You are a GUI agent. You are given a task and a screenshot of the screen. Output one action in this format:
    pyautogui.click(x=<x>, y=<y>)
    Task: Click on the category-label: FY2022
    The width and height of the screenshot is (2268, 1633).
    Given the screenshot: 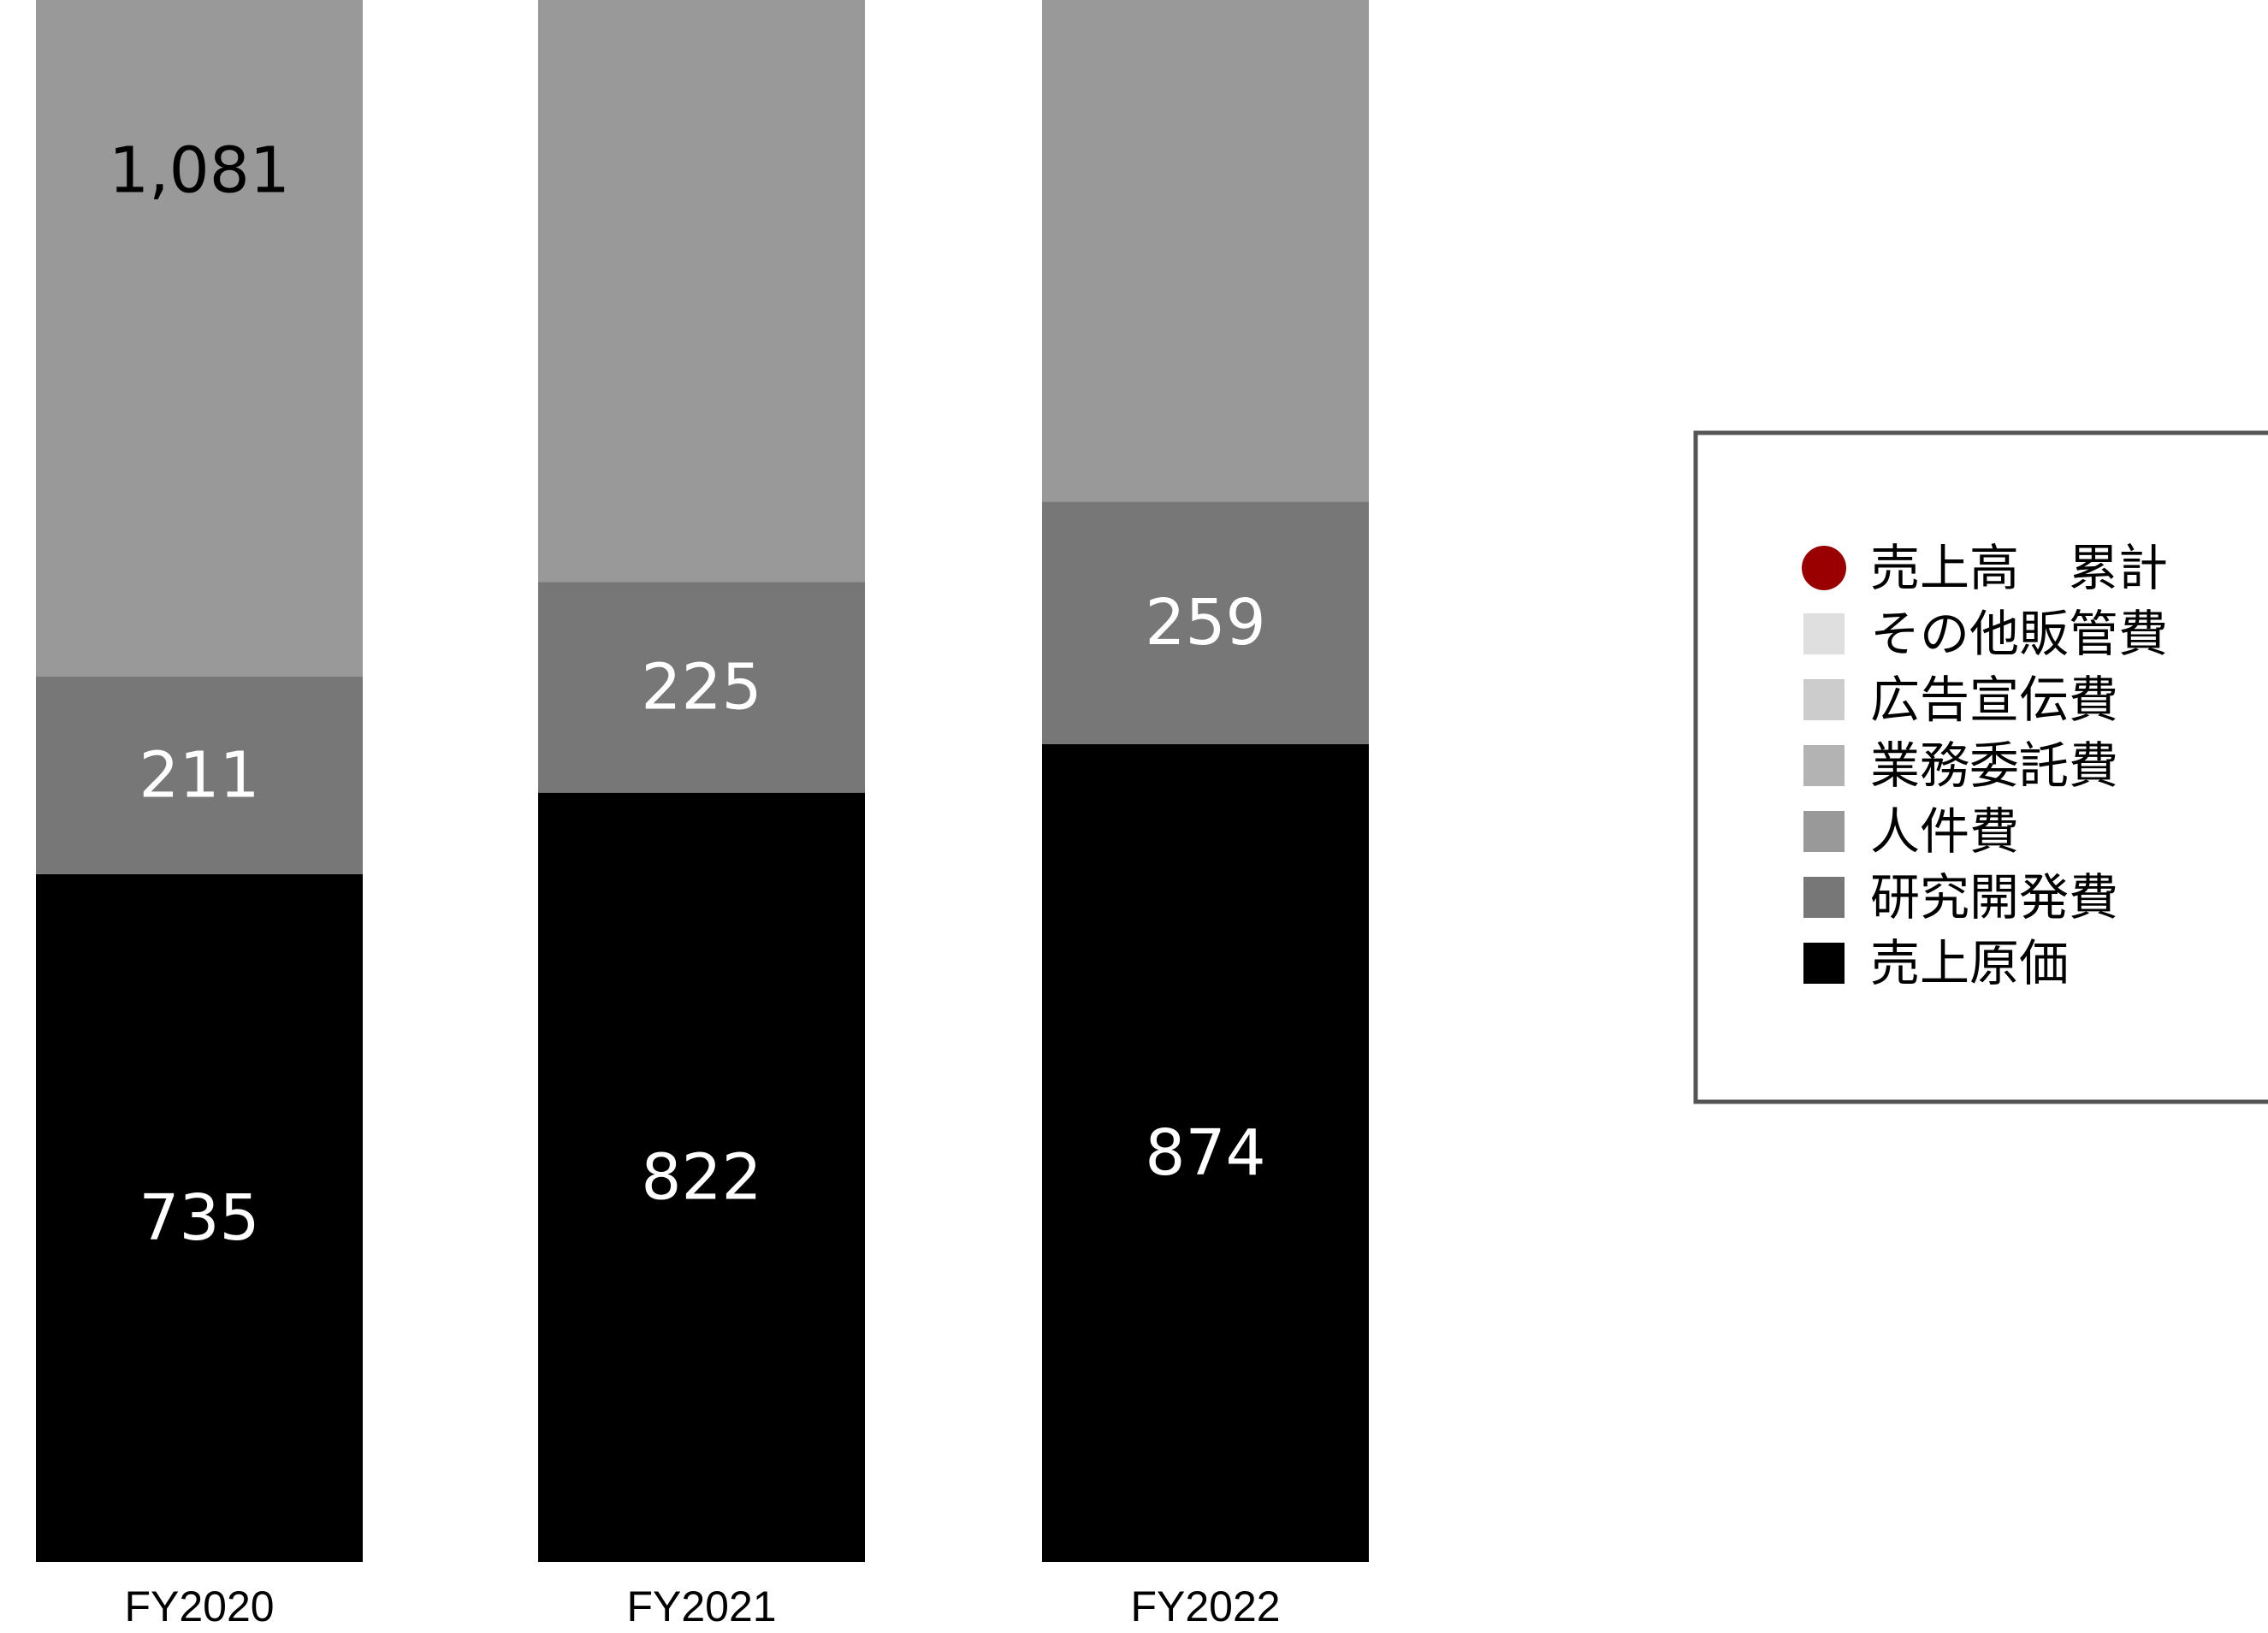 What is the action you would take?
    pyautogui.click(x=1205, y=1606)
    